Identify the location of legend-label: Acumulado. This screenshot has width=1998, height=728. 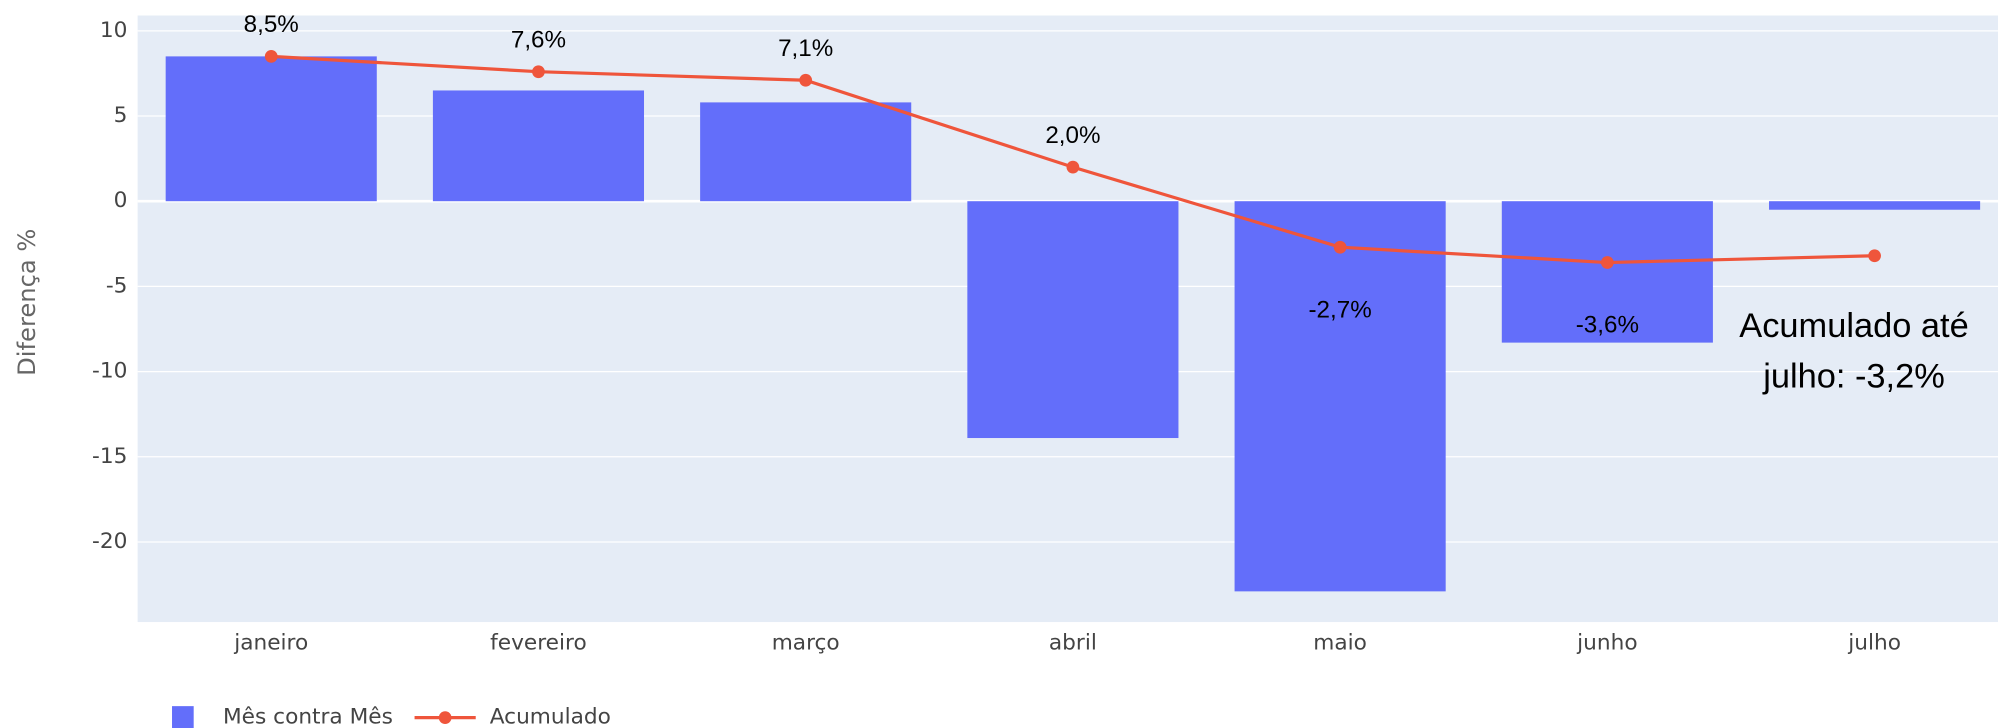
(550, 716).